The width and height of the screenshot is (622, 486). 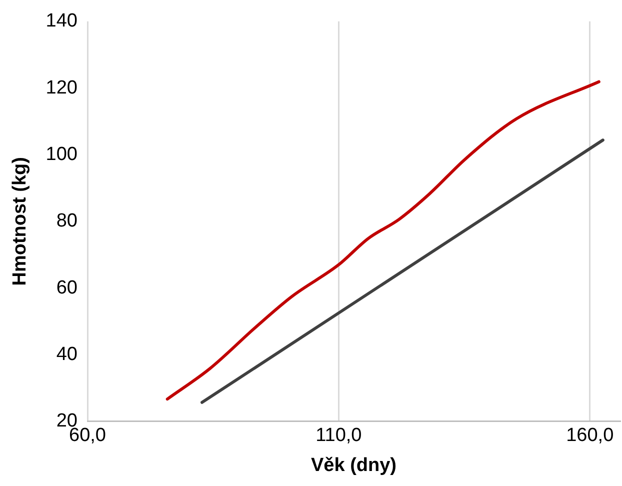 I want to click on x-axis-title: Věk (dny), so click(x=353, y=465).